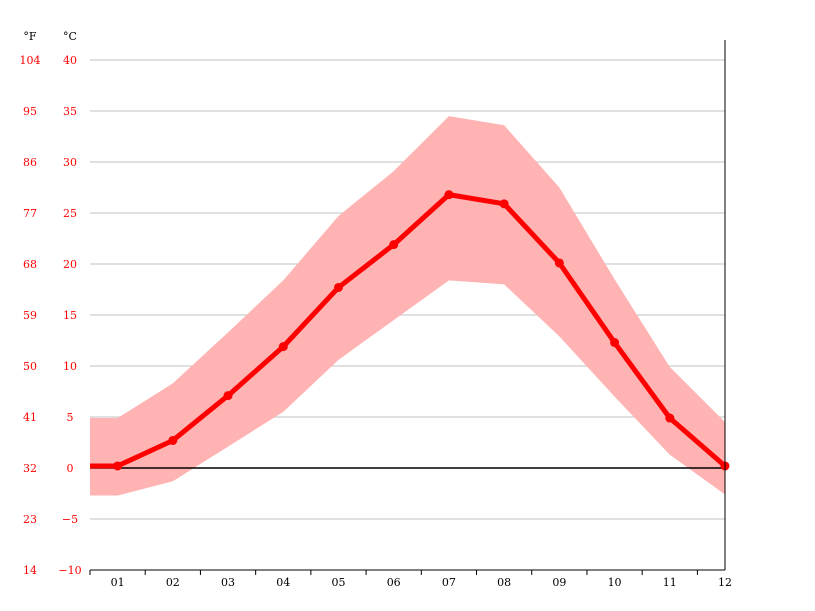 This screenshot has height=611, width=815. I want to click on y-tick-label-fahrenheit: 77, so click(30, 213).